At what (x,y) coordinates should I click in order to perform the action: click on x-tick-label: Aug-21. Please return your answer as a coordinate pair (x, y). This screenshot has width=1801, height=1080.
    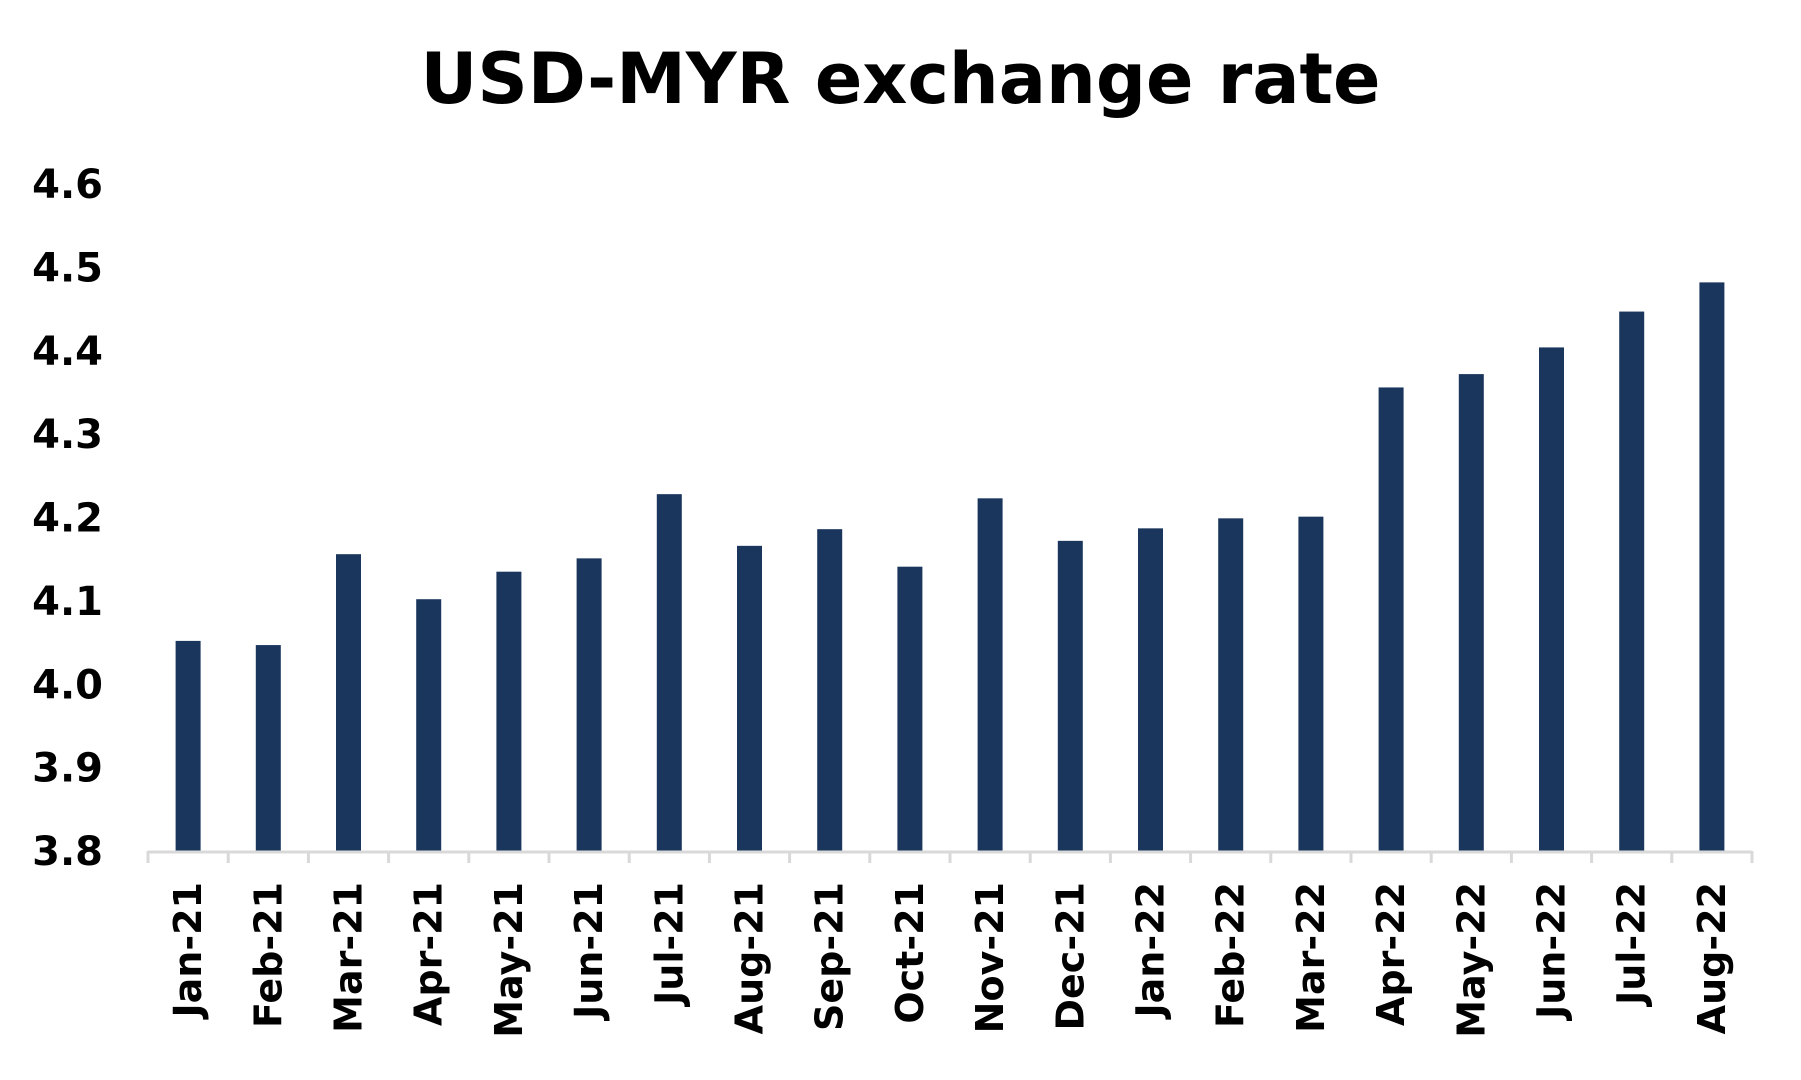
    Looking at the image, I should click on (750, 958).